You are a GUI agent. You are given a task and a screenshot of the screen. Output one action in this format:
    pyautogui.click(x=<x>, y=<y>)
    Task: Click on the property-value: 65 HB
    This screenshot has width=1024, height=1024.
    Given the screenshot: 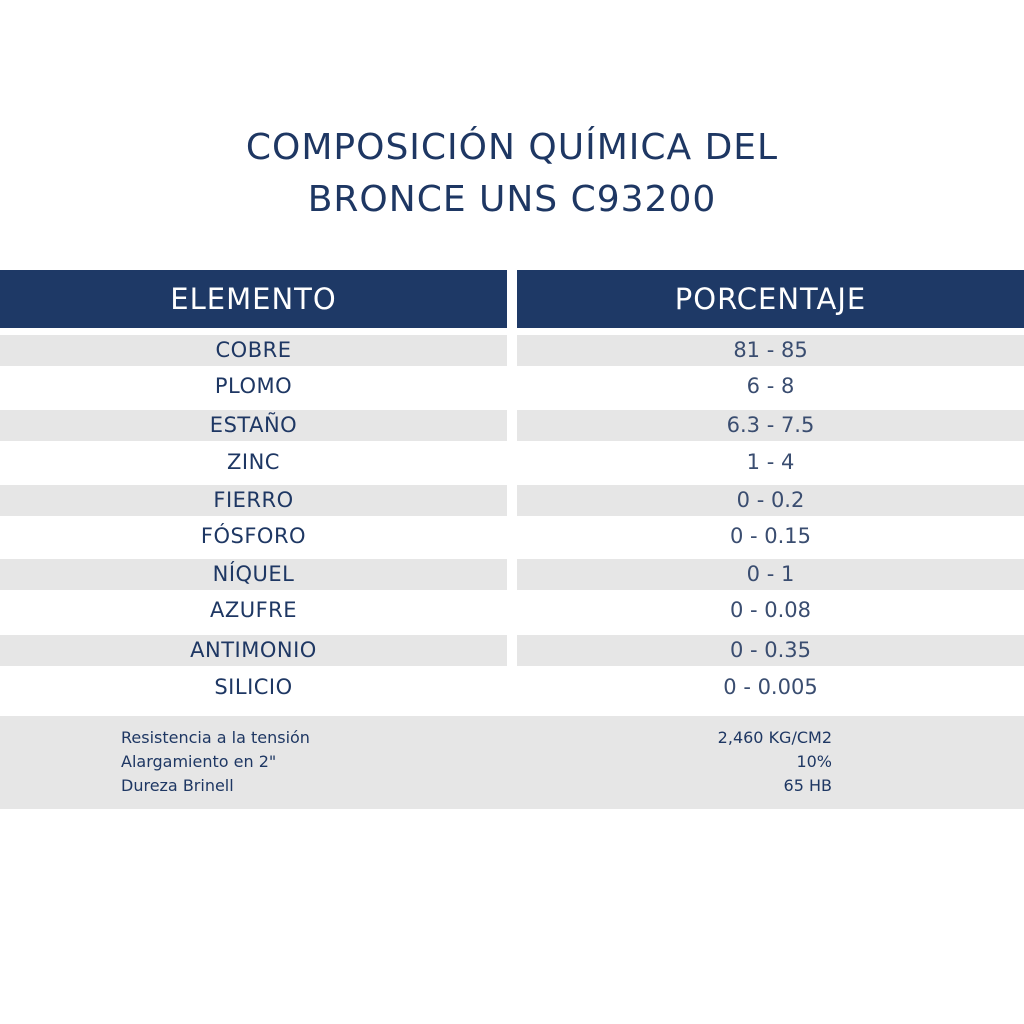 What is the action you would take?
    pyautogui.click(x=807, y=785)
    